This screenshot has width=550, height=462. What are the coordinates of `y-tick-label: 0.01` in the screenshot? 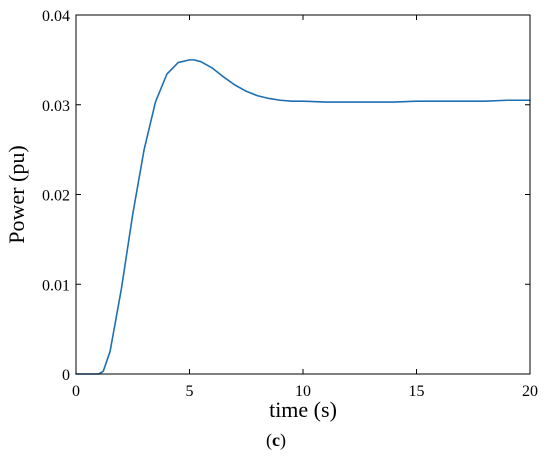 It's located at (56, 285).